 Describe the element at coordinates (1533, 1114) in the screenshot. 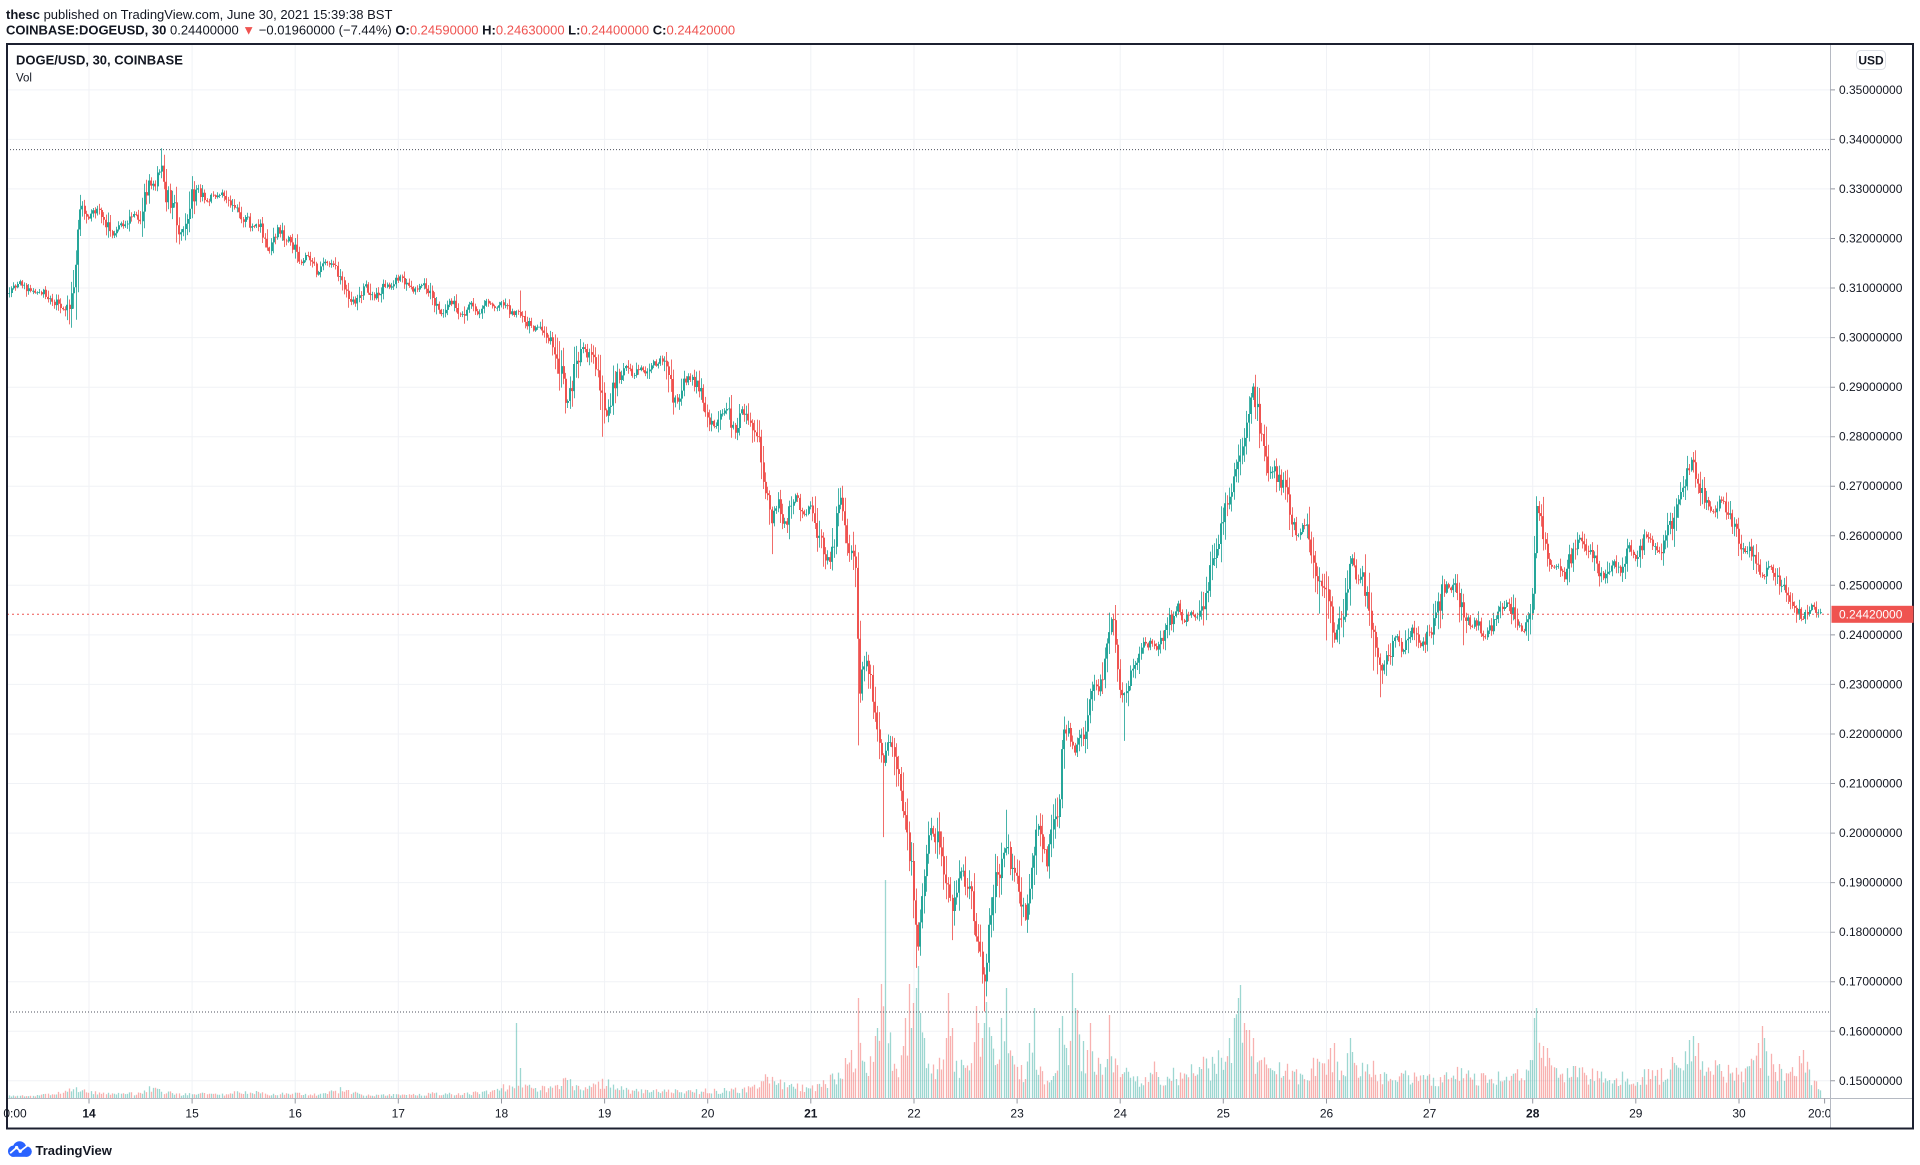

I see `svg-text: 28` at that location.